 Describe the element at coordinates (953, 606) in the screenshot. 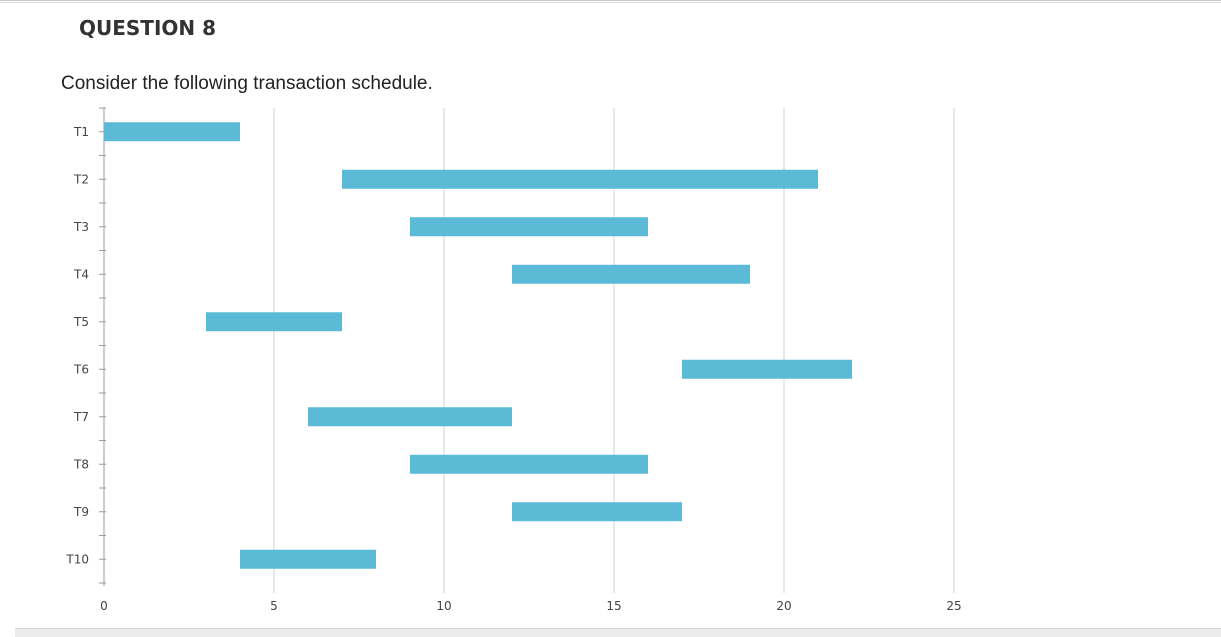

I see `x-tick-label-25: 25` at that location.